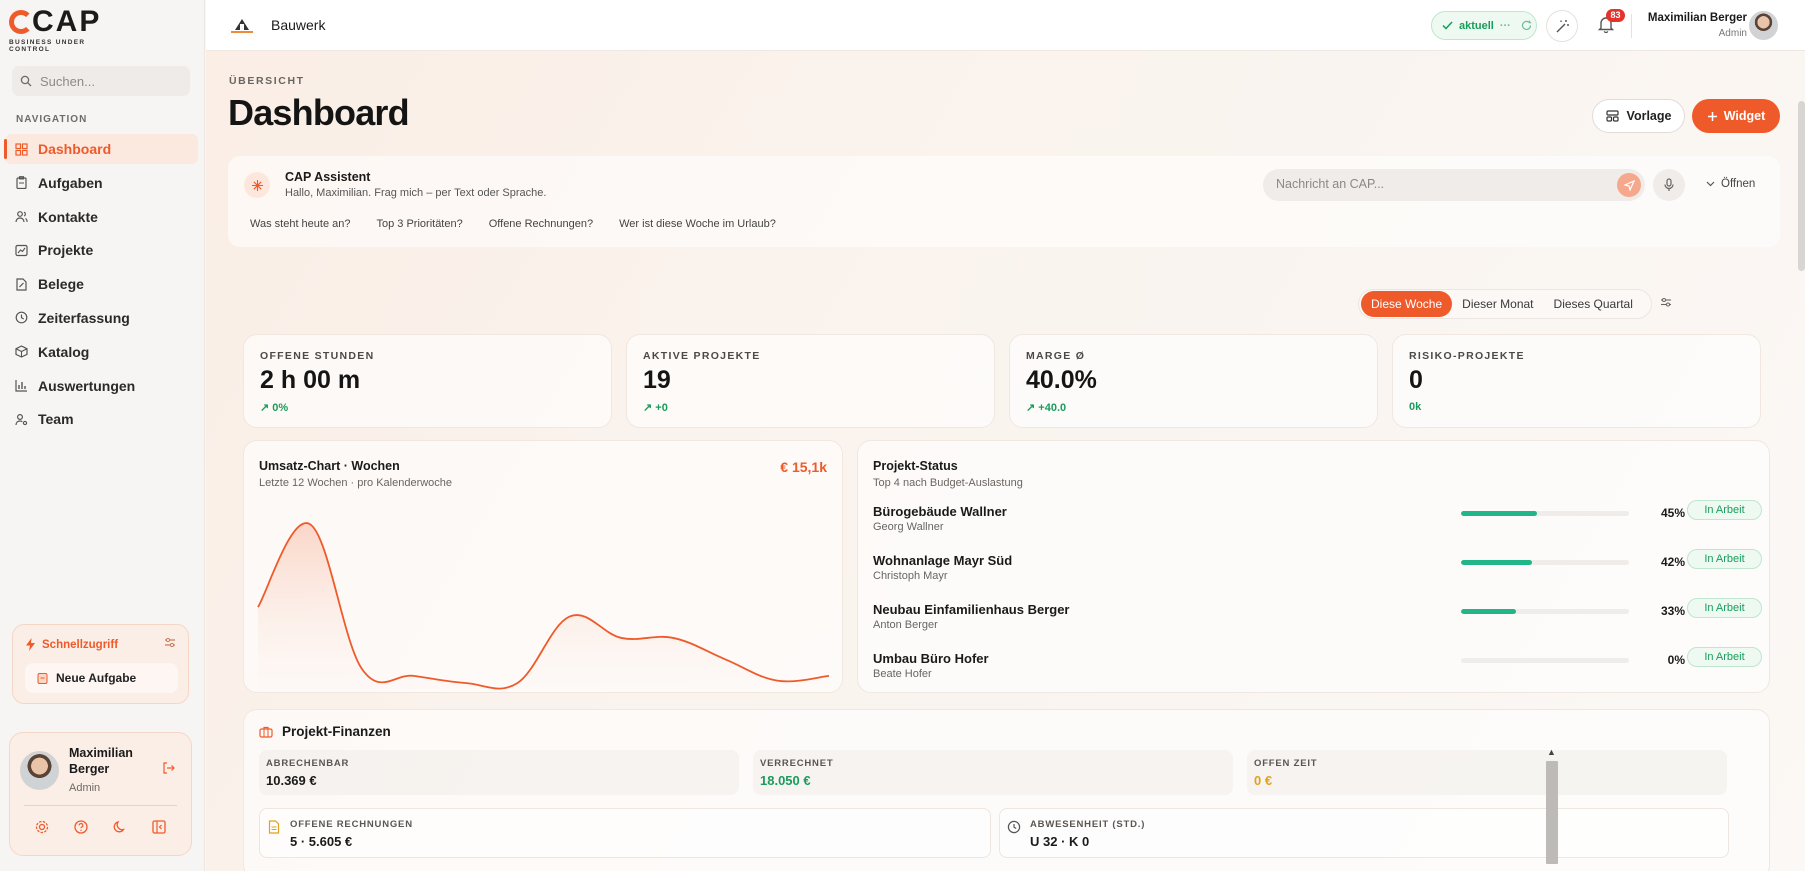  What do you see at coordinates (1496, 562) in the screenshot?
I see `budget-progress-fill` at bounding box center [1496, 562].